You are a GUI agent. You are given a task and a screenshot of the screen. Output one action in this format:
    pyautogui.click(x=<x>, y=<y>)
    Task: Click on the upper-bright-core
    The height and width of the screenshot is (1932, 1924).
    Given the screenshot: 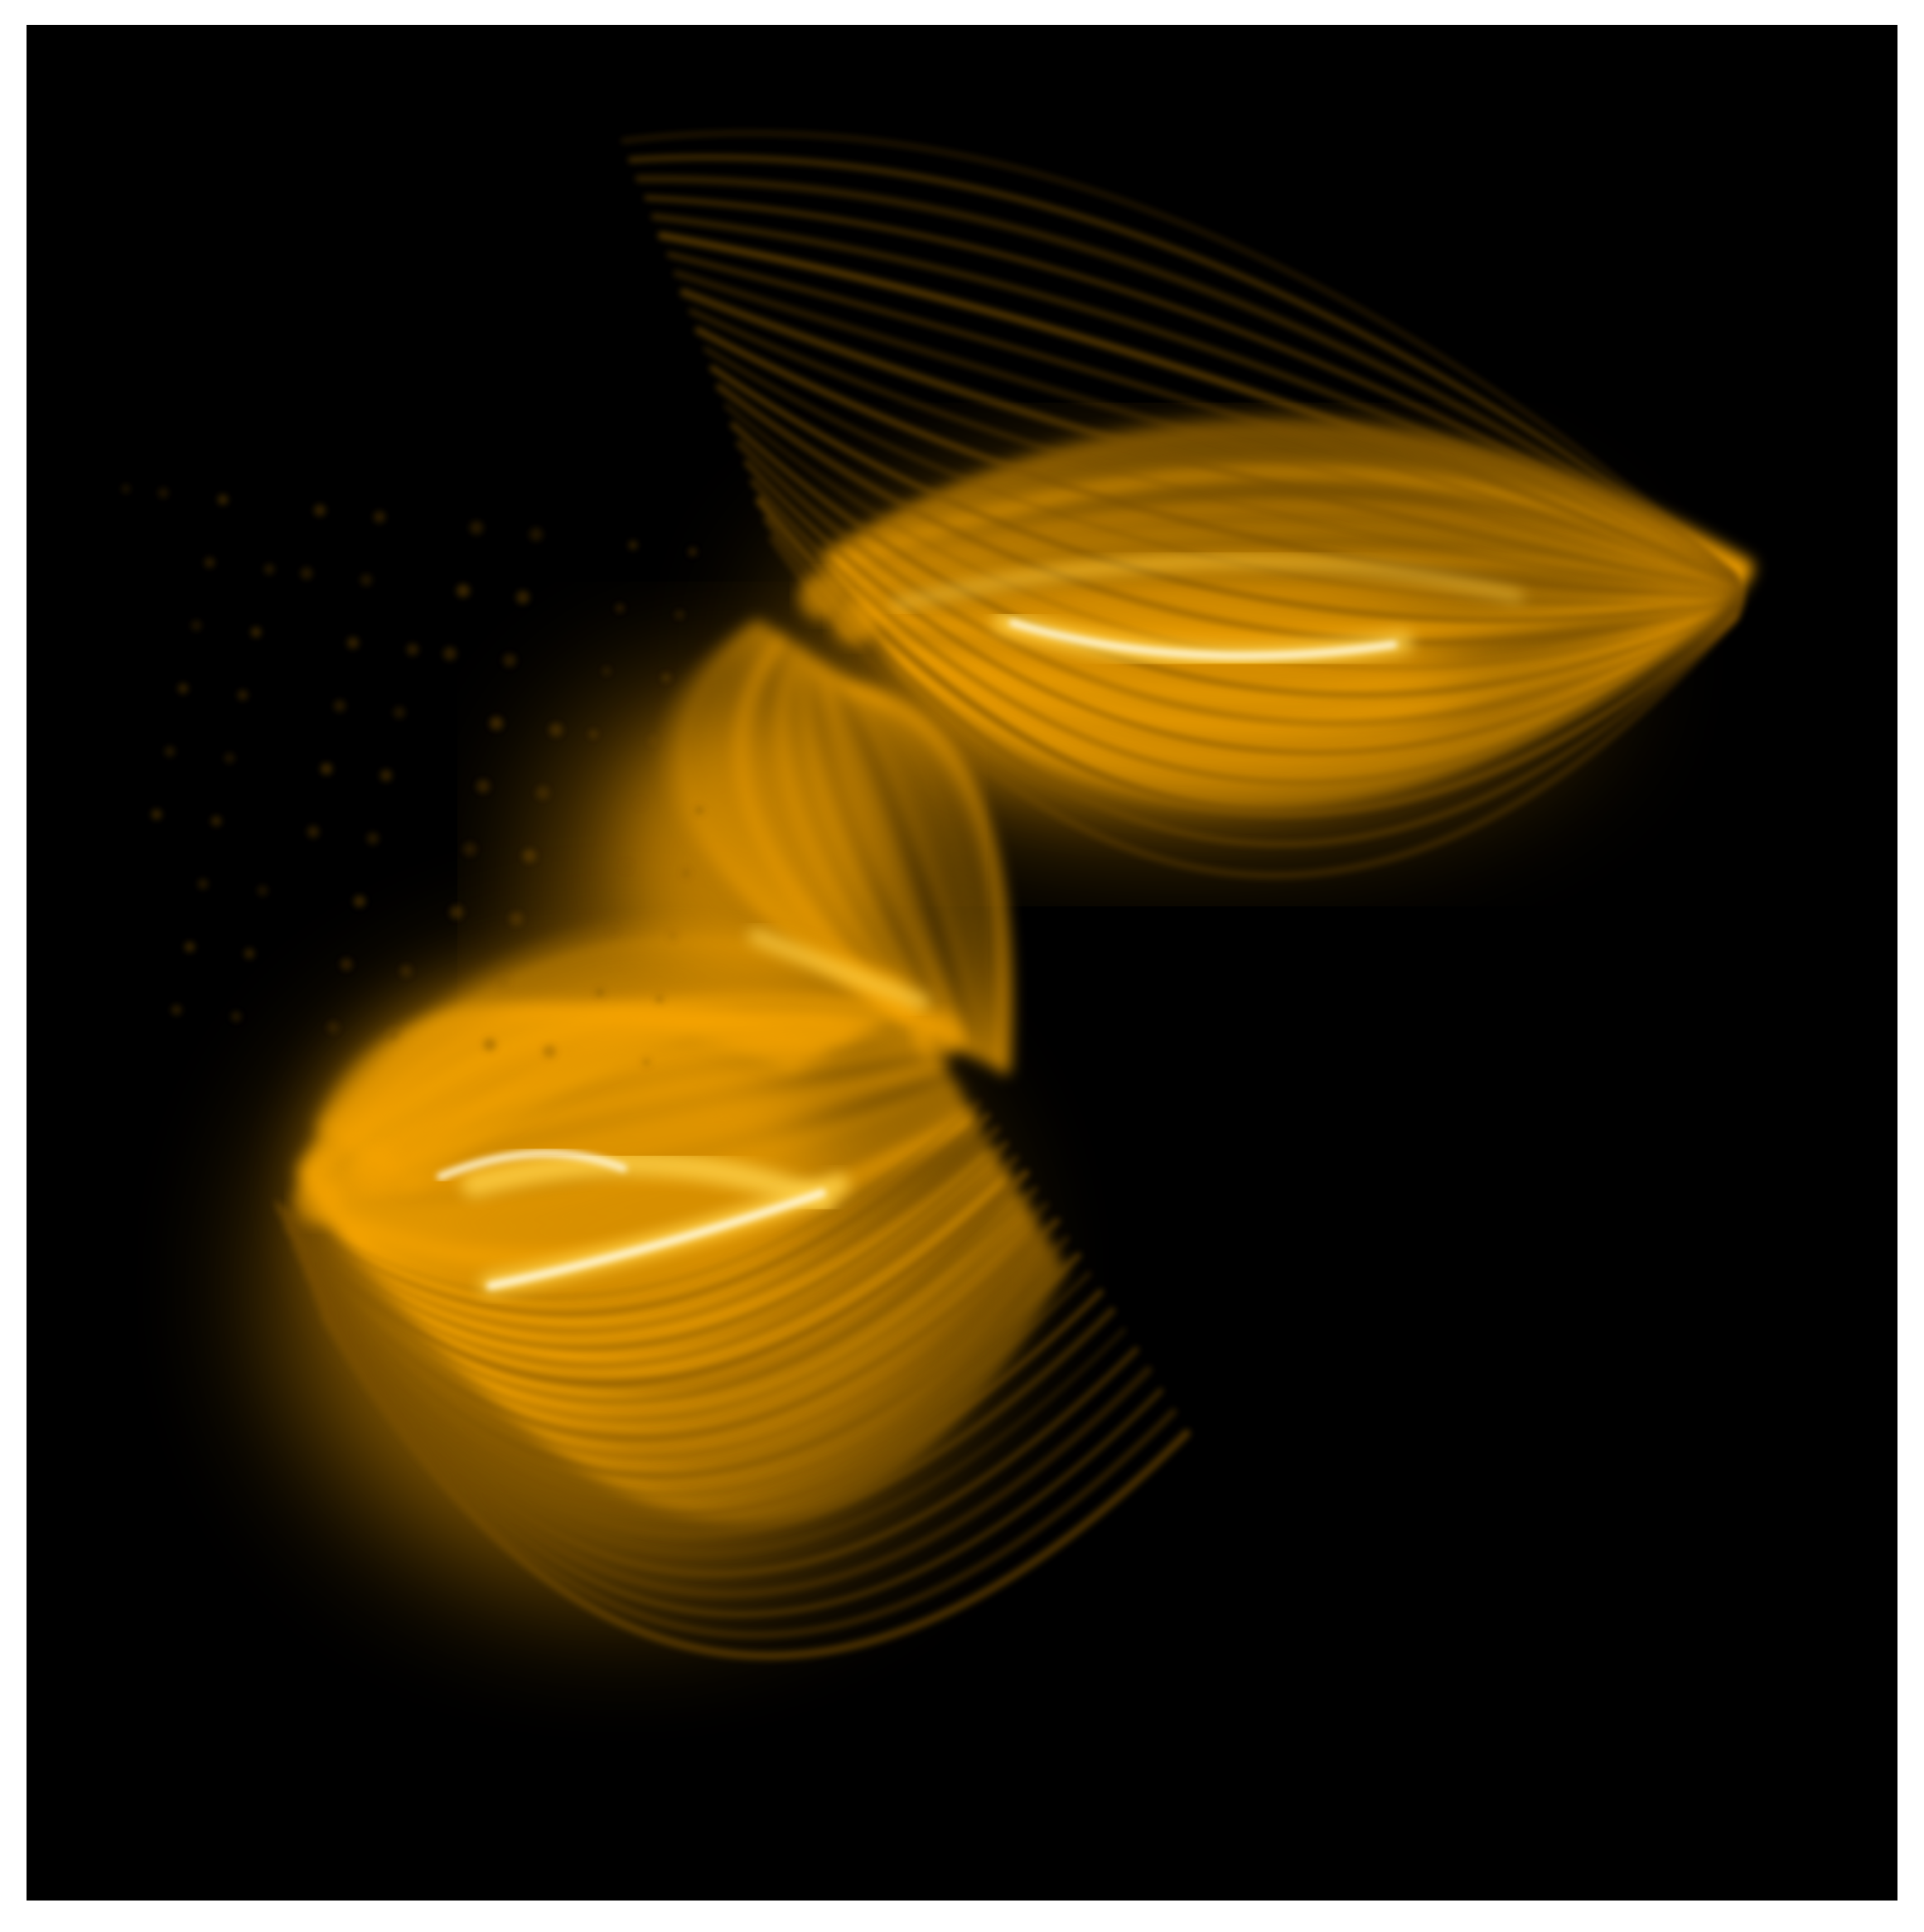 What is the action you would take?
    pyautogui.click(x=1203, y=639)
    